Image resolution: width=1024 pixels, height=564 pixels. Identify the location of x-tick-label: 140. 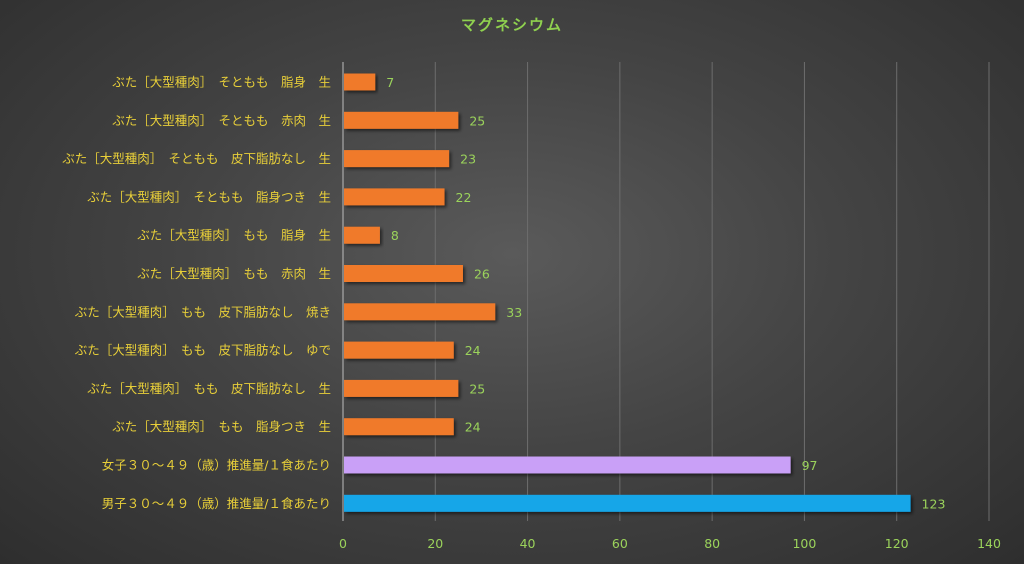
(989, 543).